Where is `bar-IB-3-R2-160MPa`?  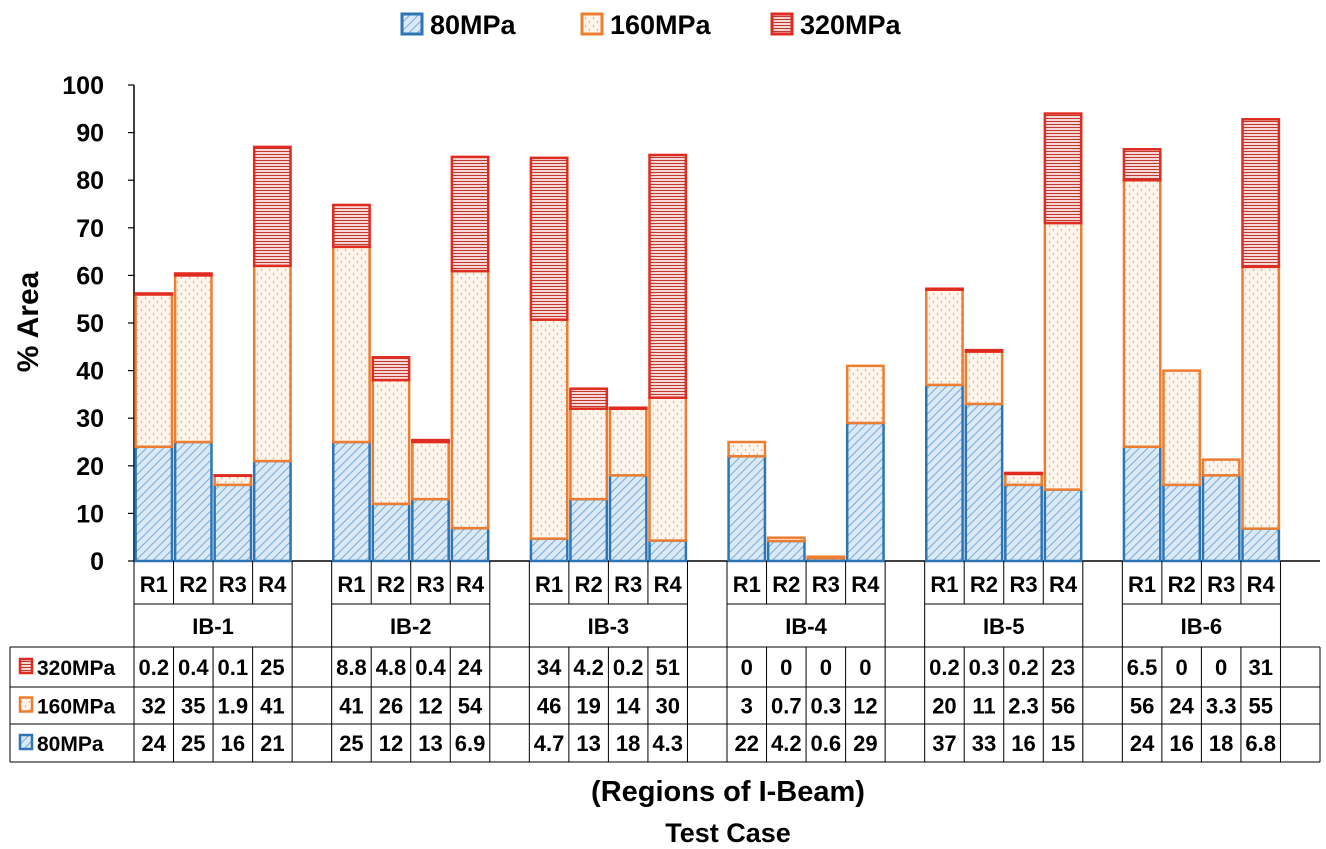
bar-IB-3-R2-160MPa is located at coordinates (589, 454).